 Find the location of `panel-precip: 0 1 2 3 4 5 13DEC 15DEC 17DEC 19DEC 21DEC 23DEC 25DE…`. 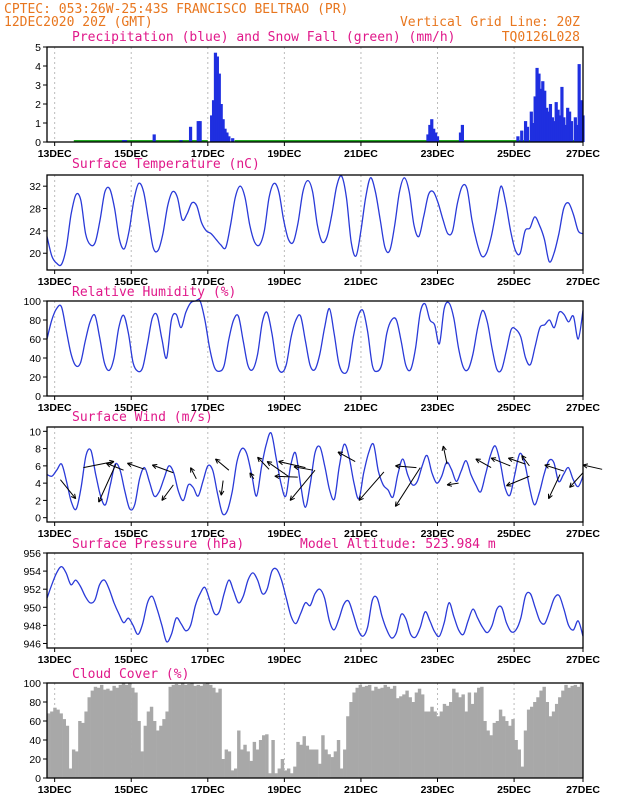

panel-precip: 0 1 2 3 4 5 13DEC 15DEC 17DEC 19DEC 21DEC 23DEC 25DE… is located at coordinates (317, 95).